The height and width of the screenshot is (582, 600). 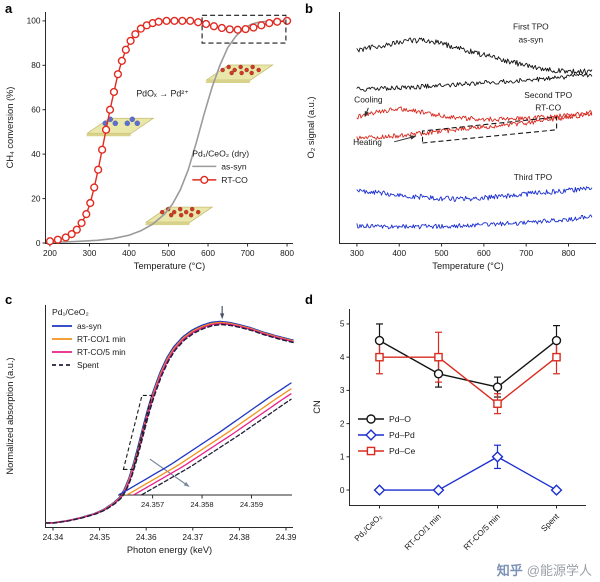 What do you see at coordinates (53, 537) in the screenshot?
I see `svg-text: 24.34` at bounding box center [53, 537].